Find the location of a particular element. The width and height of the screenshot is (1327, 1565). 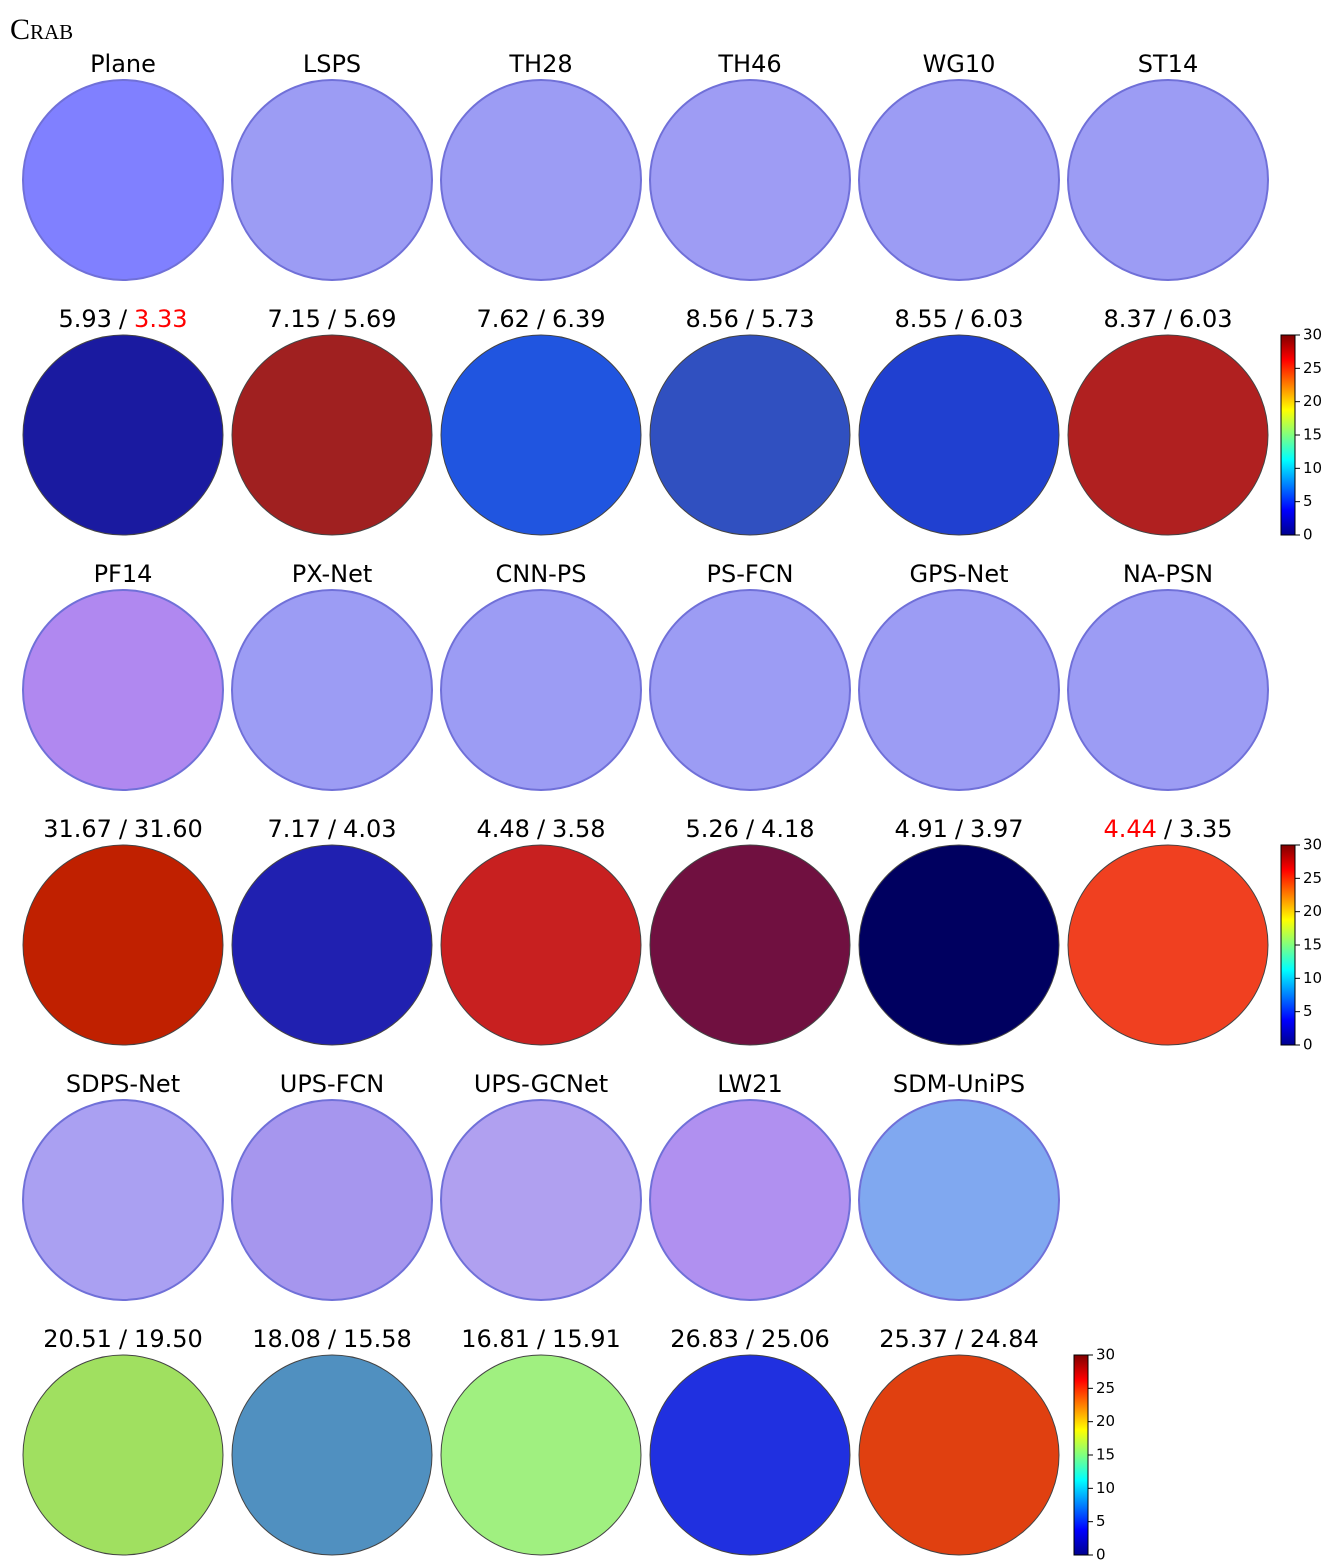

method-name: CNN-PS is located at coordinates (540, 574).